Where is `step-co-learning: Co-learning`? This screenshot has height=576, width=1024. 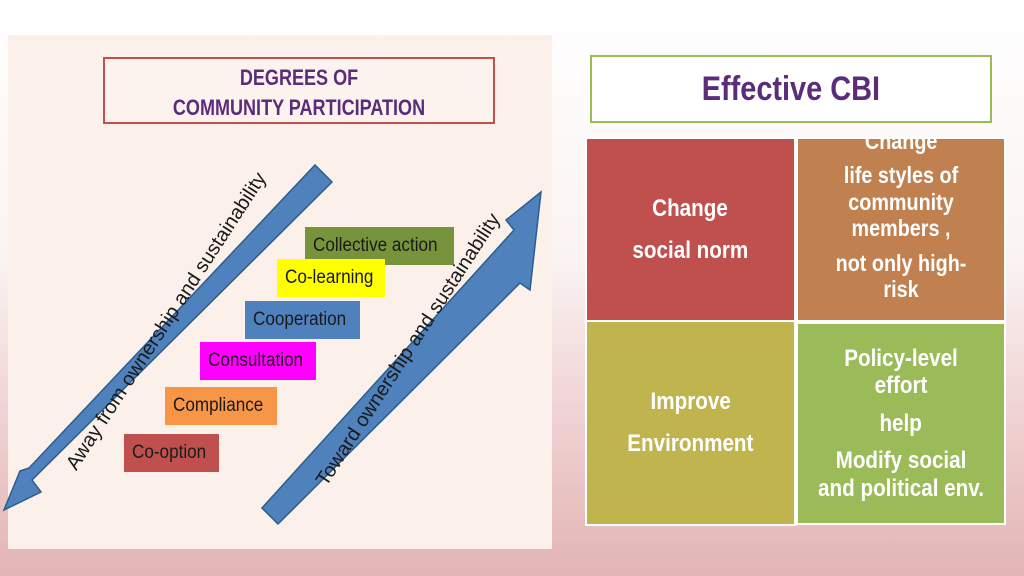 step-co-learning: Co-learning is located at coordinates (331, 278).